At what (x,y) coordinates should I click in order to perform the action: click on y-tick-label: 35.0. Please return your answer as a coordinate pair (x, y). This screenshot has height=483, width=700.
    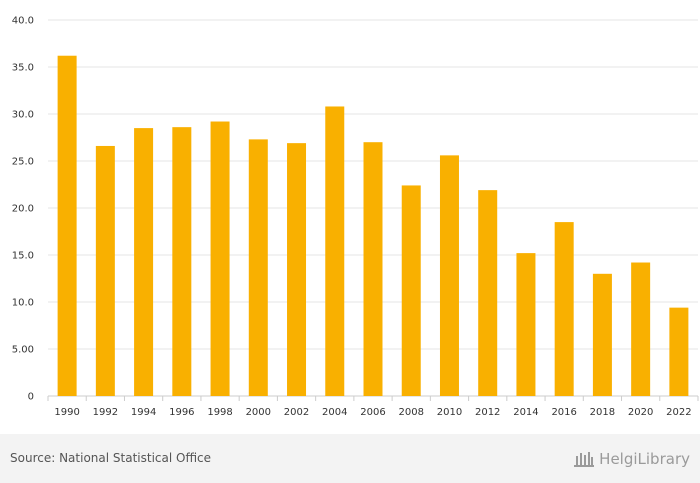
    Looking at the image, I should click on (23, 68).